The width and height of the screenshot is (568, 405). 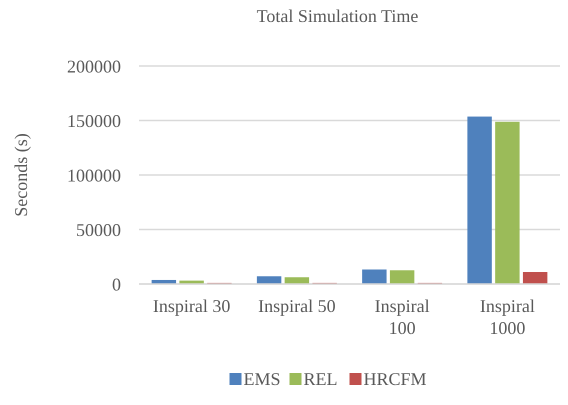 I want to click on x-tick-label: Inspiral 30, so click(x=191, y=306).